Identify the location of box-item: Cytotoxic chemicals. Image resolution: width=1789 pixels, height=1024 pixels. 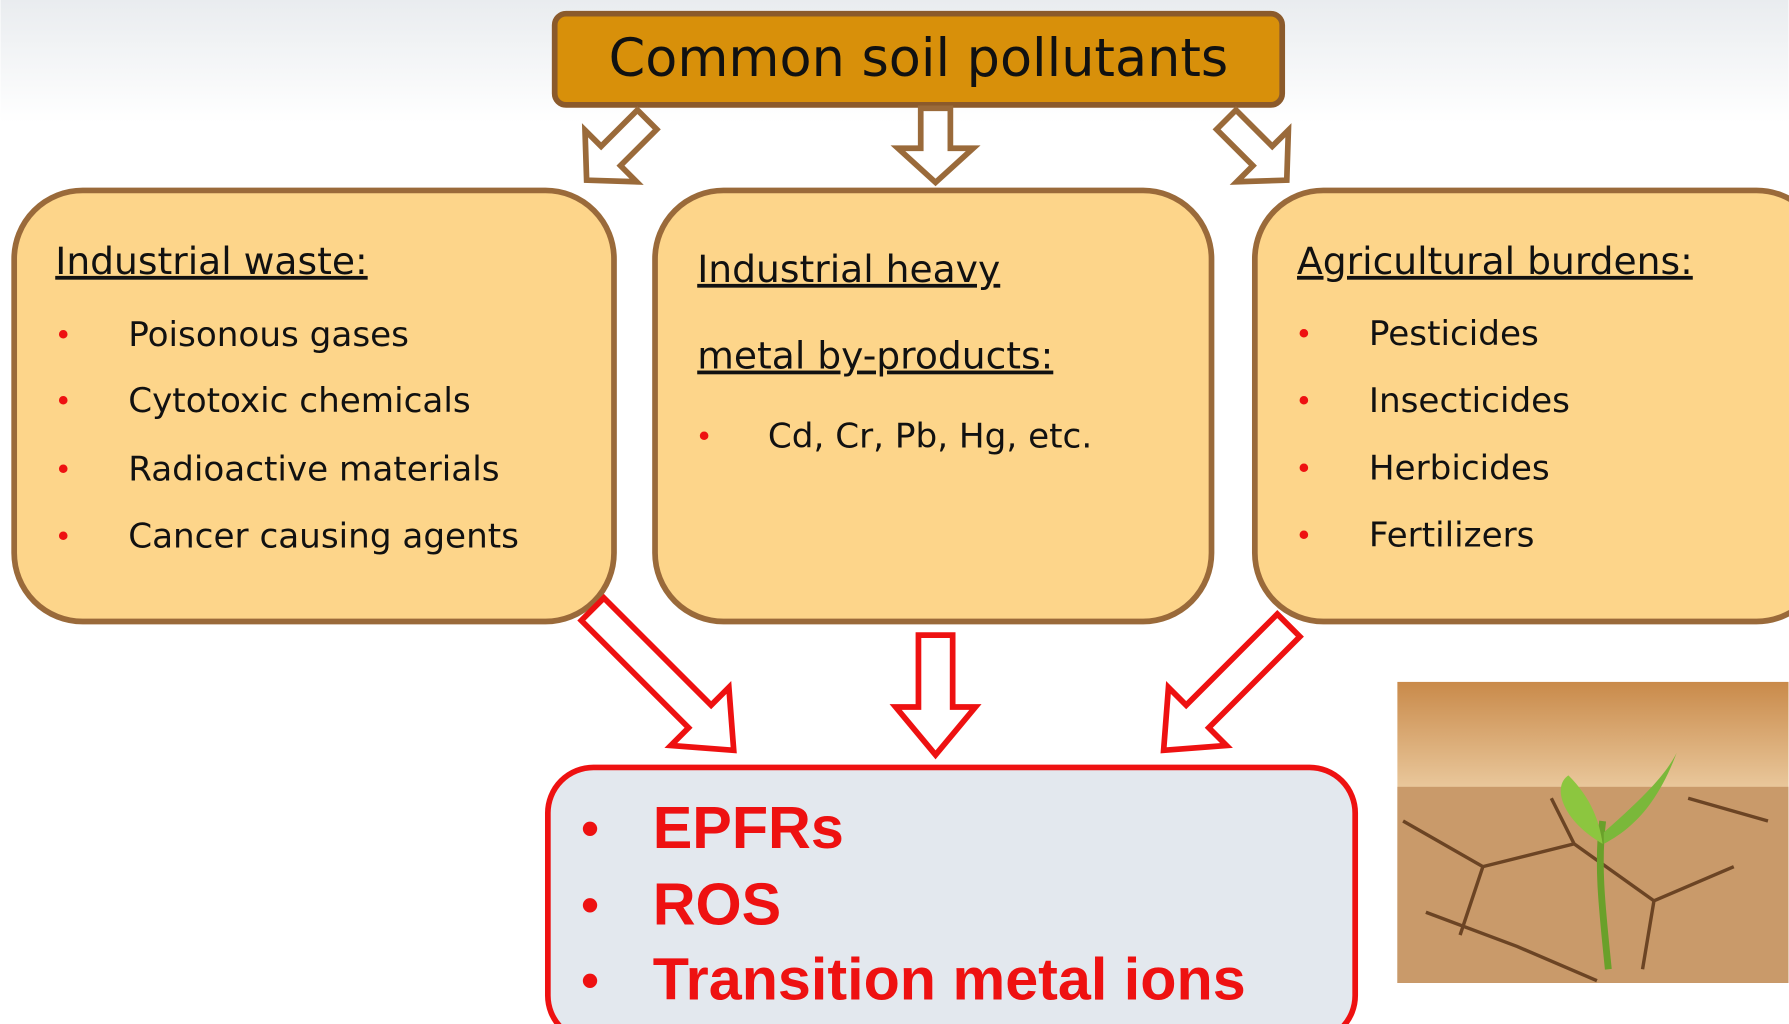
(299, 401).